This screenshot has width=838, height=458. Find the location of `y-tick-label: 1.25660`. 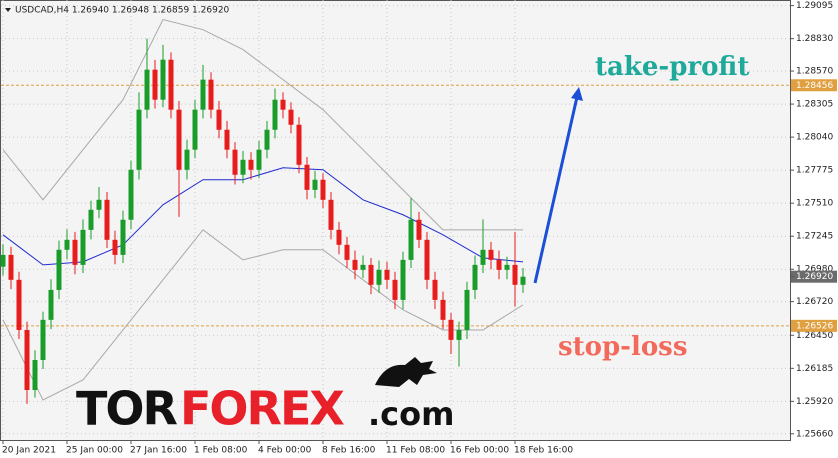

y-tick-label: 1.25660 is located at coordinates (814, 434).